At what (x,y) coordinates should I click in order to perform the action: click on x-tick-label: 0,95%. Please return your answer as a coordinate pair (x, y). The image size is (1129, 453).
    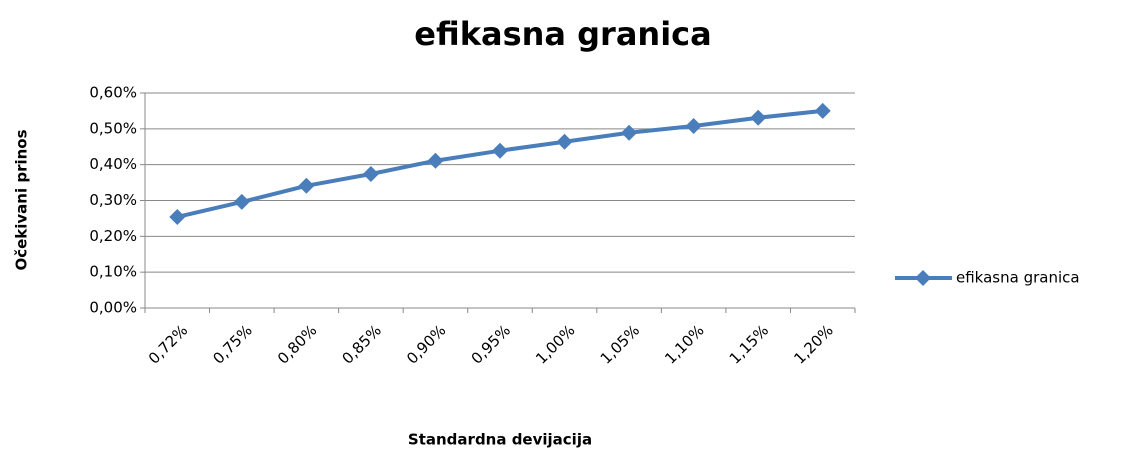
    Looking at the image, I should click on (491, 344).